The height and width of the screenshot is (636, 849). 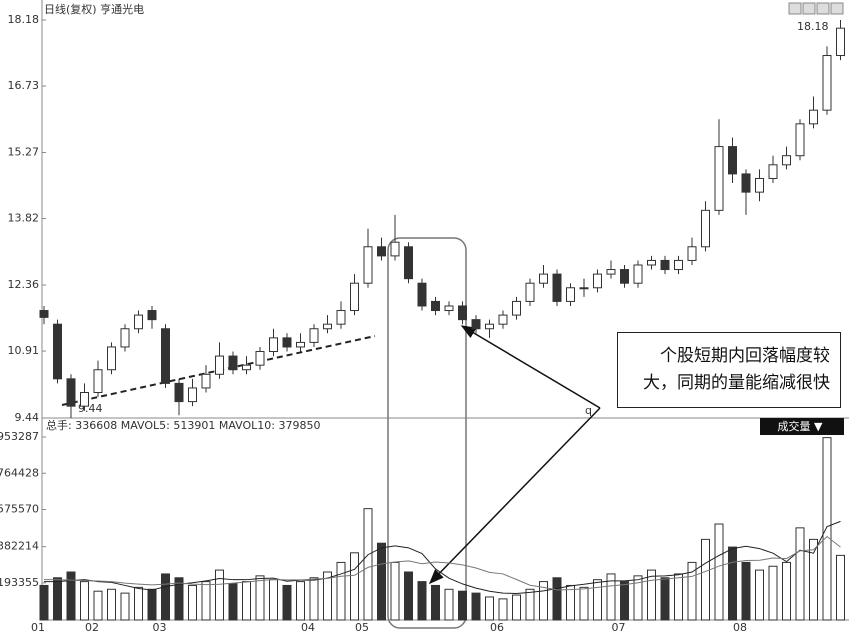 I want to click on arrow, so click(x=514, y=496).